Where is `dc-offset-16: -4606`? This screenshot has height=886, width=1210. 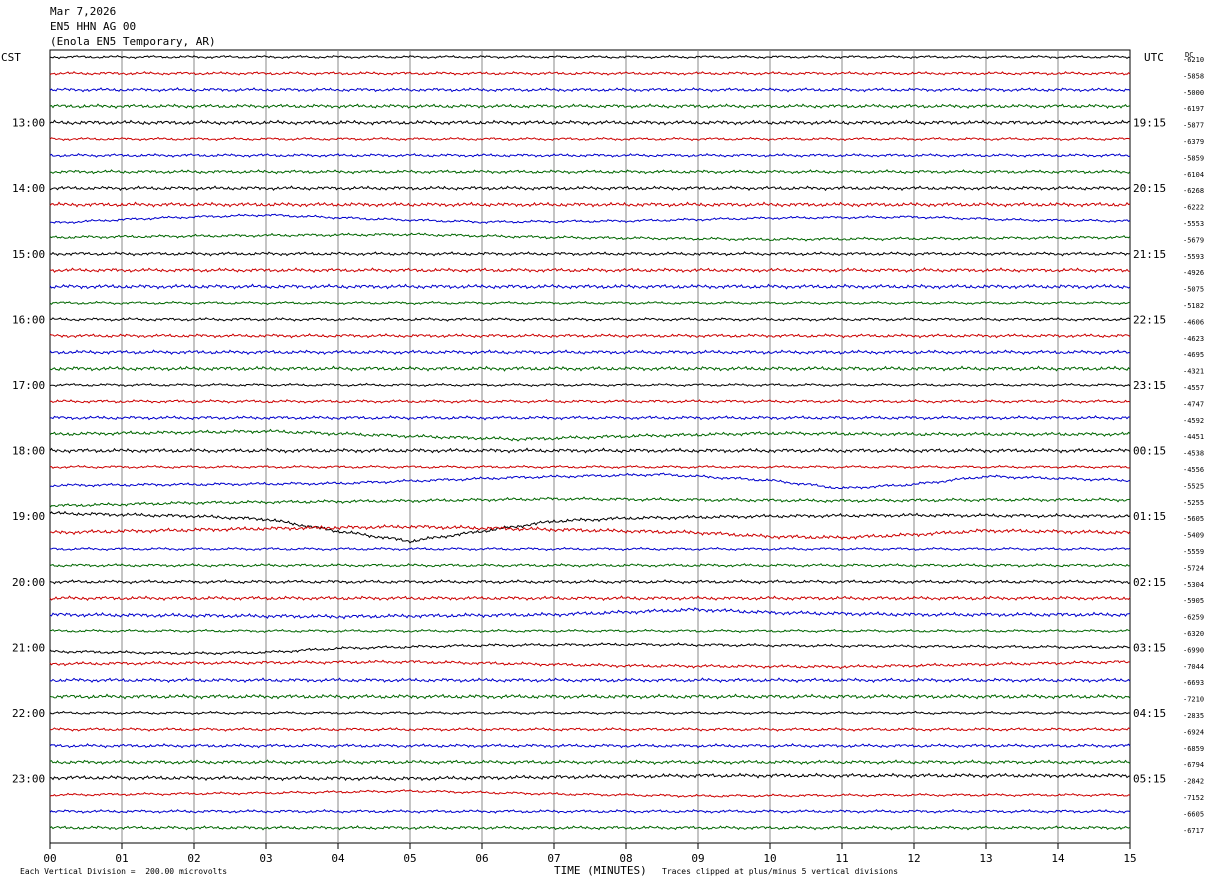 dc-offset-16: -4606 is located at coordinates (1193, 322).